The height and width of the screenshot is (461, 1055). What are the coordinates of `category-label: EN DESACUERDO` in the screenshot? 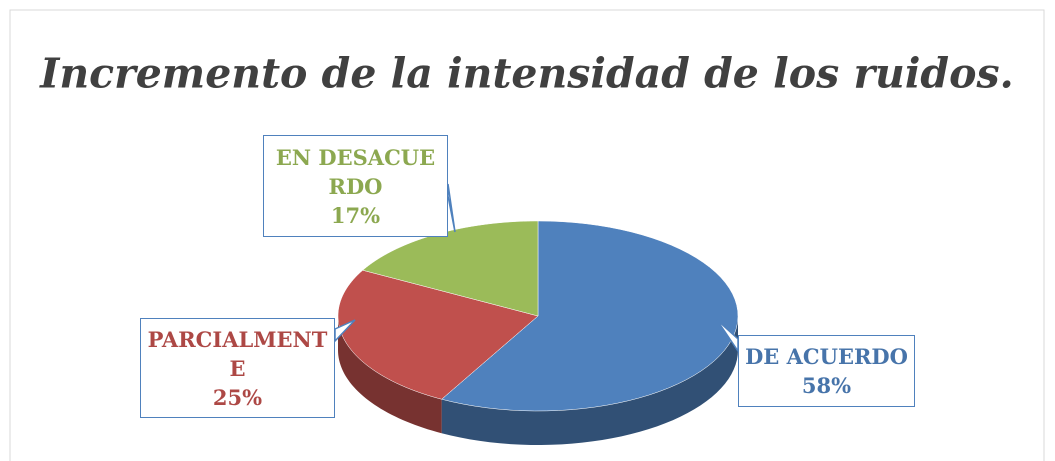 It's located at (355, 171).